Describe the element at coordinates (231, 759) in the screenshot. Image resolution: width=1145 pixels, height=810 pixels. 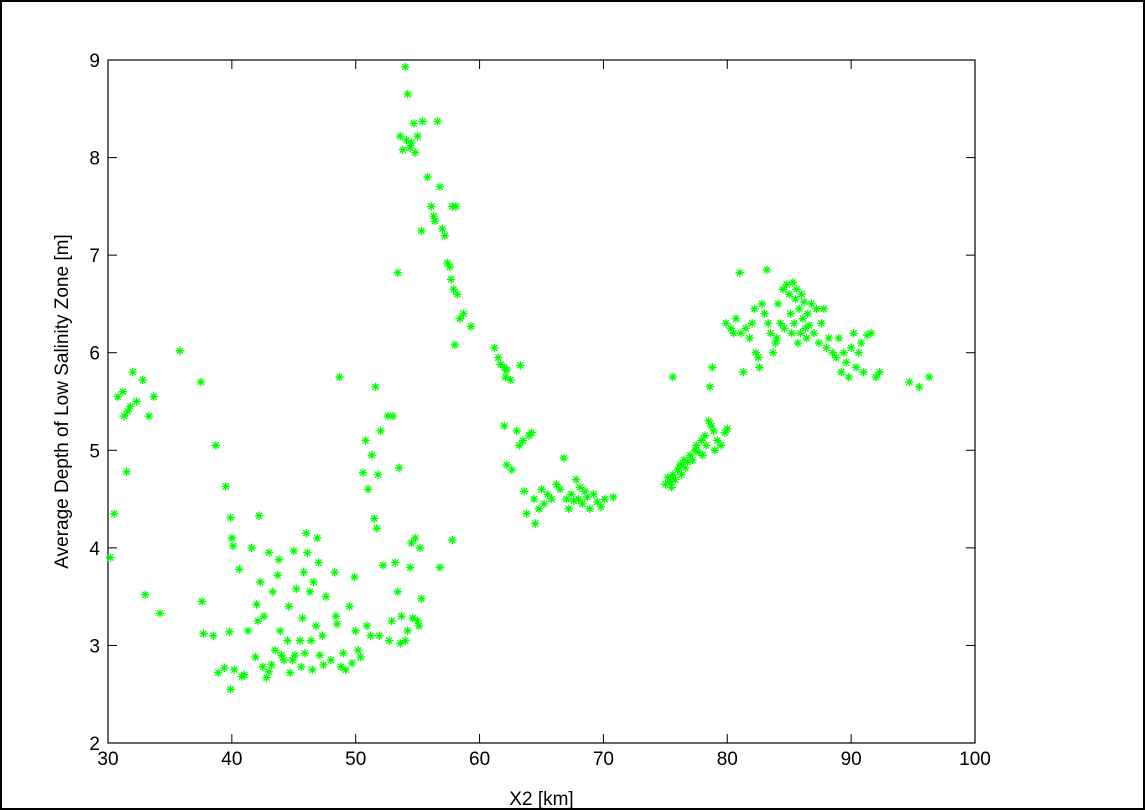
I see `x-tick-label: 40` at that location.